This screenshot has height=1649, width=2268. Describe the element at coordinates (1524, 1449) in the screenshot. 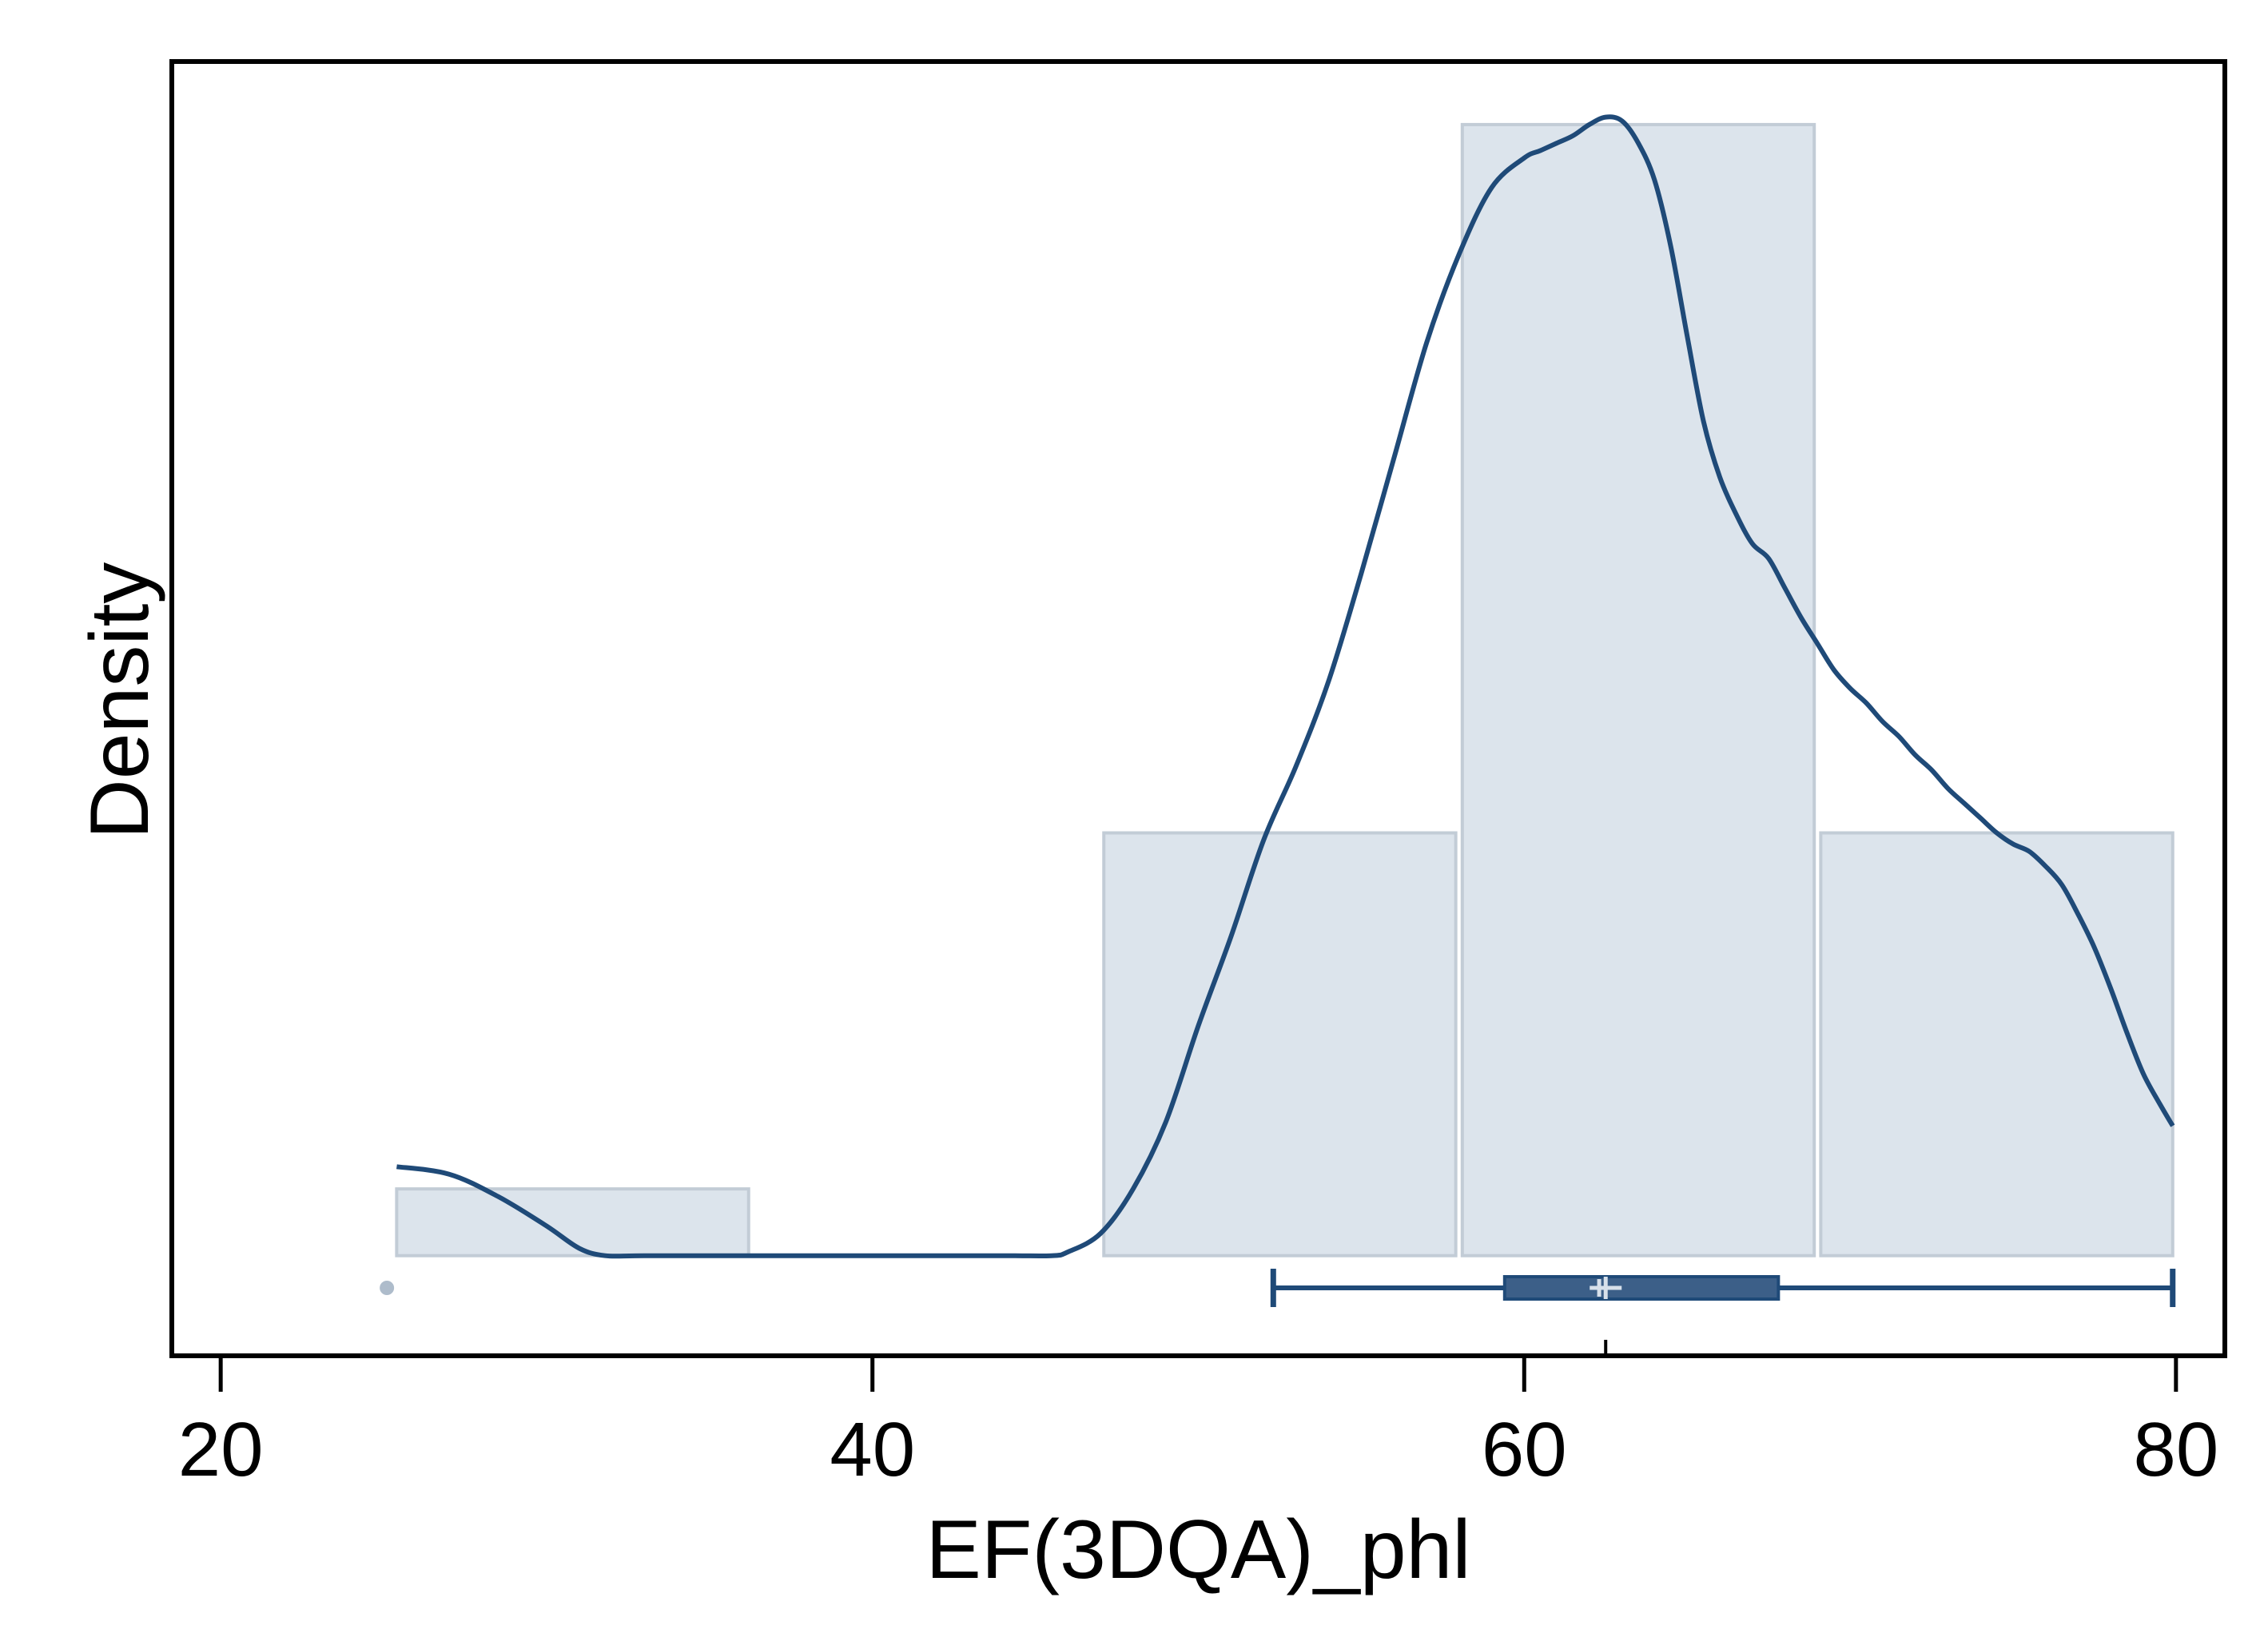

I see `x-tick-label-60: 60` at that location.